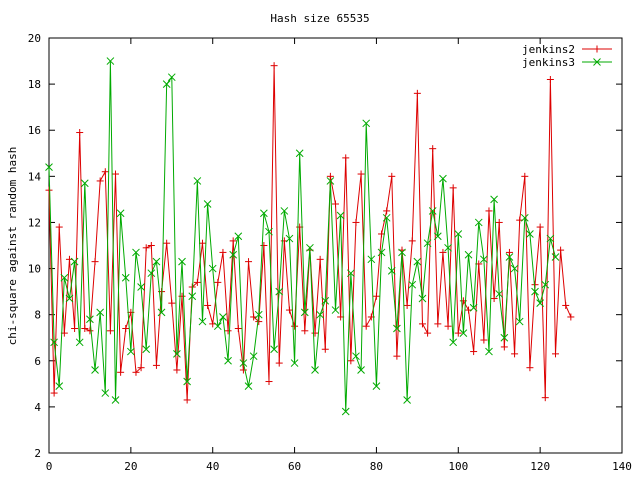 This screenshot has width=640, height=480. I want to click on chart-title: Hash size 65535, so click(319, 18).